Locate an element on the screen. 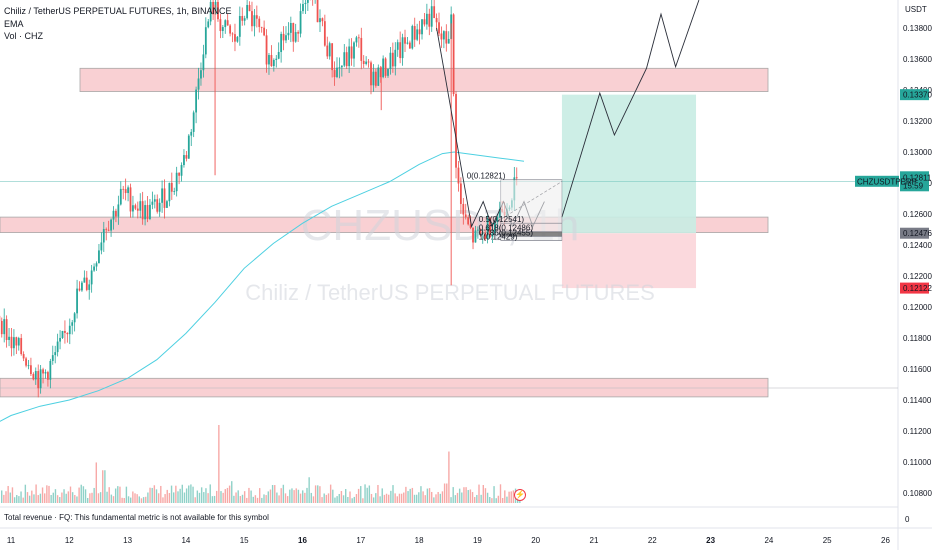  time-tick-label: 15 is located at coordinates (244, 540).